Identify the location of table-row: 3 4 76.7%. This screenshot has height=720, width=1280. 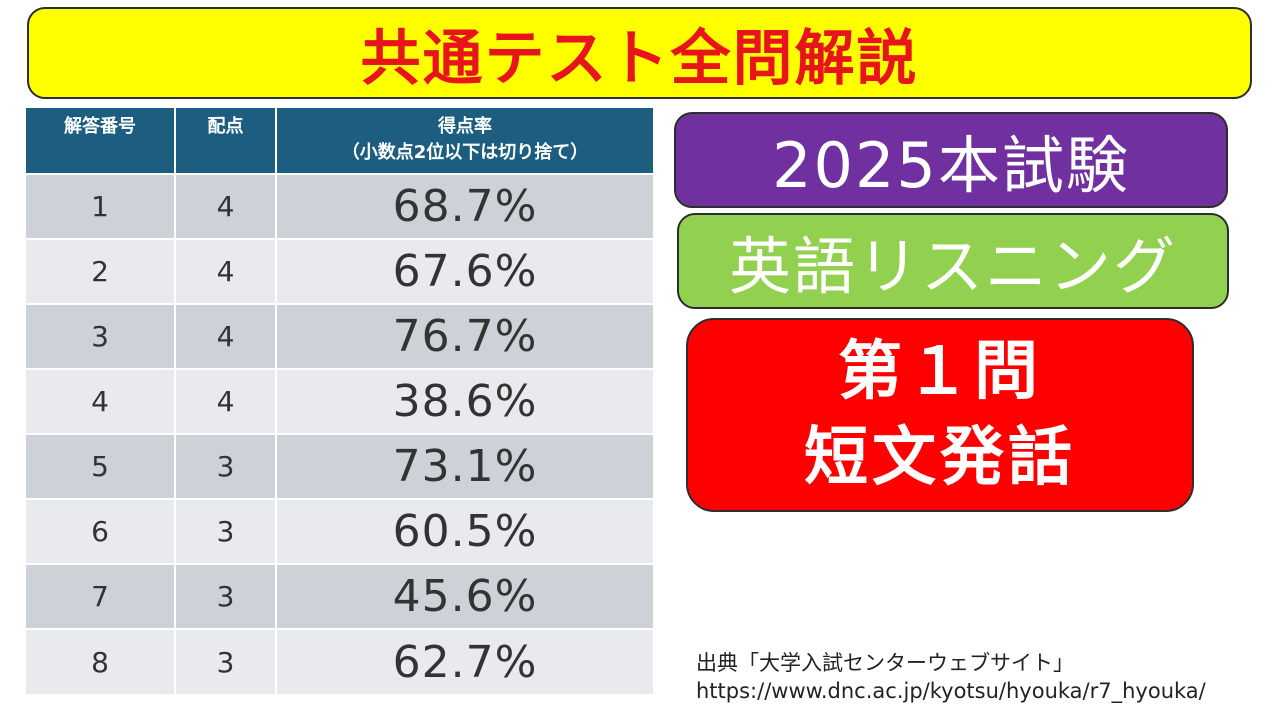
(339, 336).